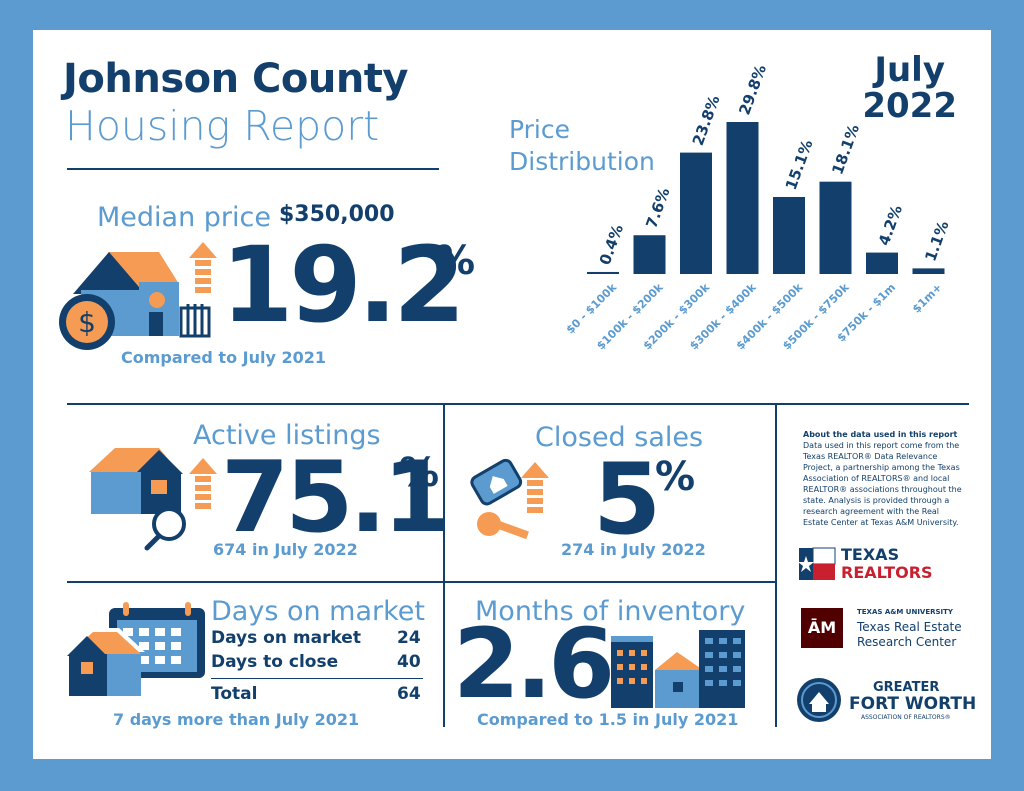 This screenshot has width=1024, height=791. Describe the element at coordinates (317, 678) in the screenshot. I see `dom-total-divider` at that location.